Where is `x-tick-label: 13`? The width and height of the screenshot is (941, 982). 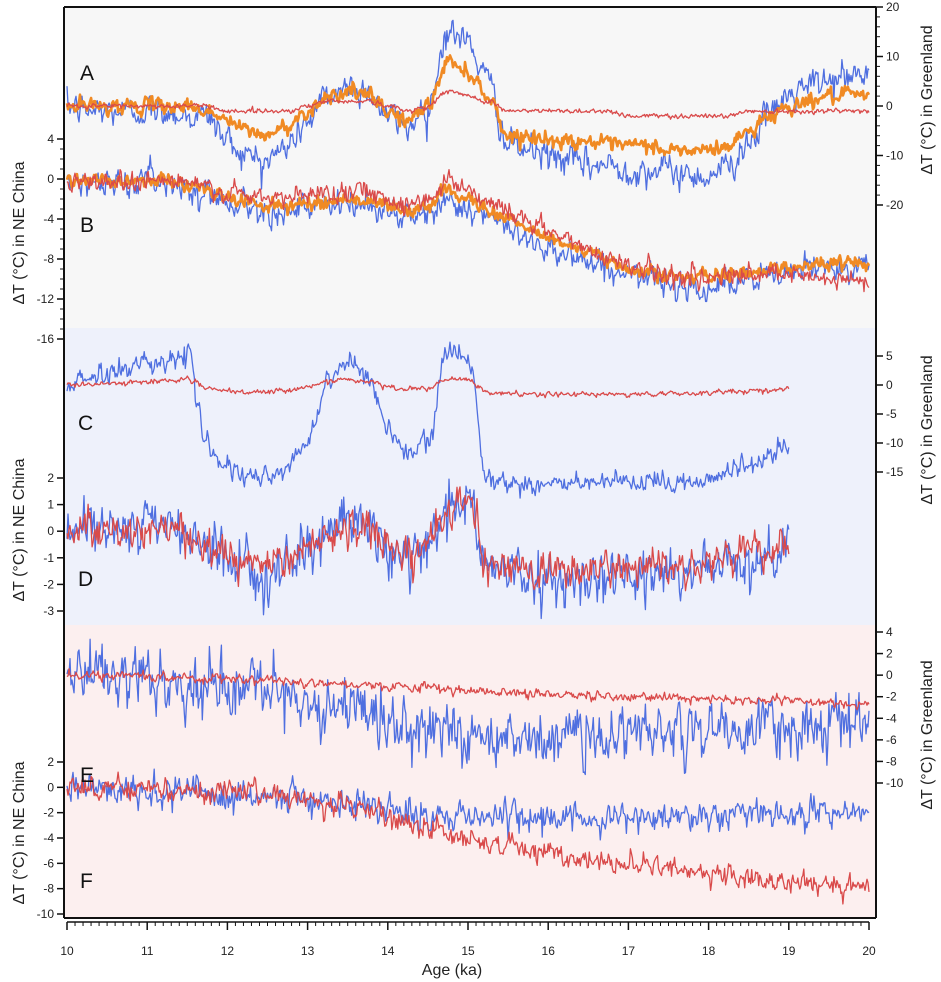 x-tick-label: 13 is located at coordinates (308, 951).